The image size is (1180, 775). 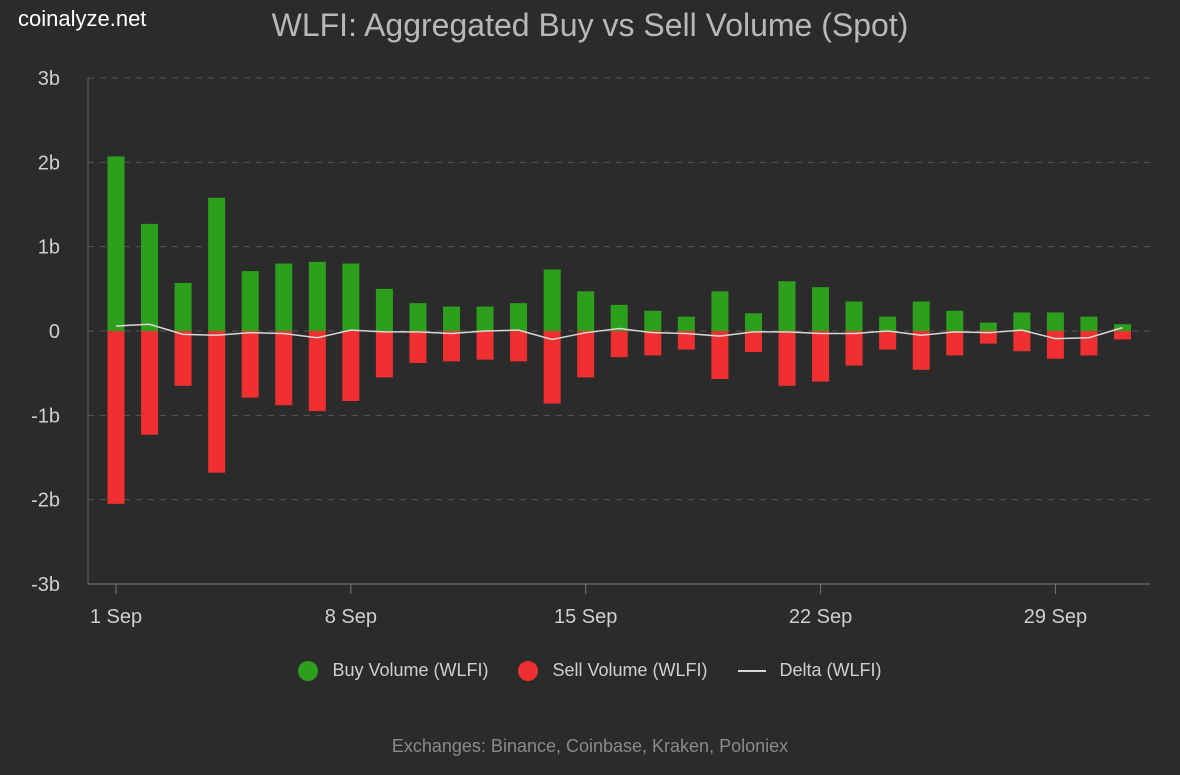 I want to click on y-tick-label: -3b, so click(x=45, y=585).